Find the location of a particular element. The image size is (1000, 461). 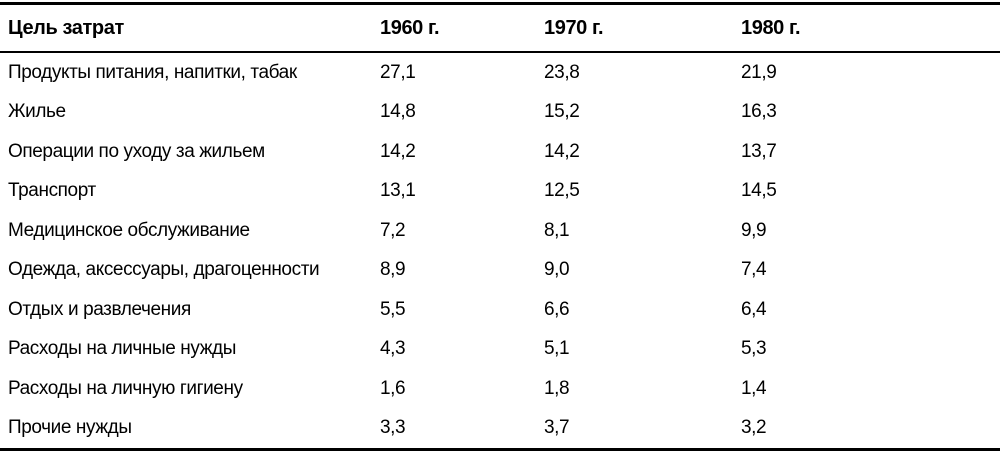

value-cell: 8,9 is located at coordinates (393, 270).